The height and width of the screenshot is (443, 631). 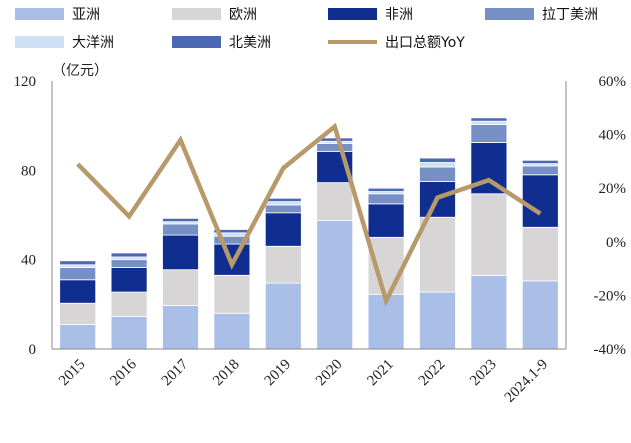 I want to click on x-tick-3: 2018, so click(x=226, y=373).